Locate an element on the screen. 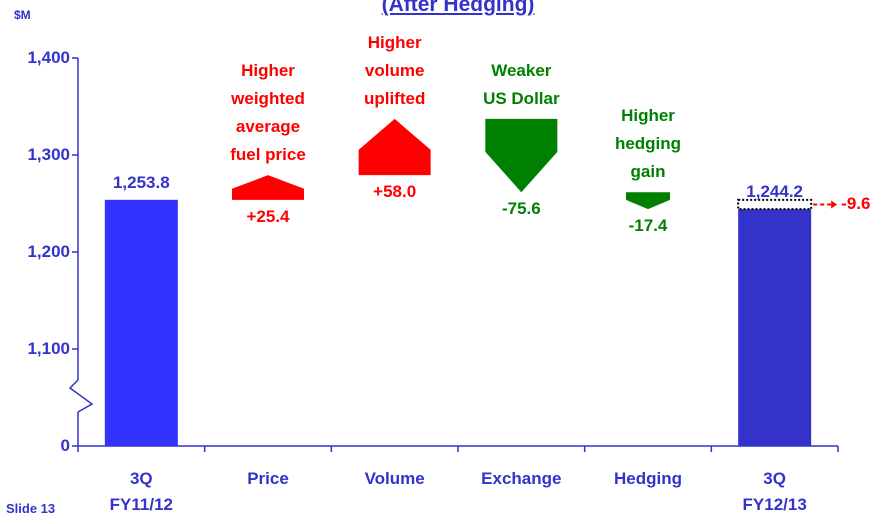  y-tick-label: 0 is located at coordinates (65, 445).